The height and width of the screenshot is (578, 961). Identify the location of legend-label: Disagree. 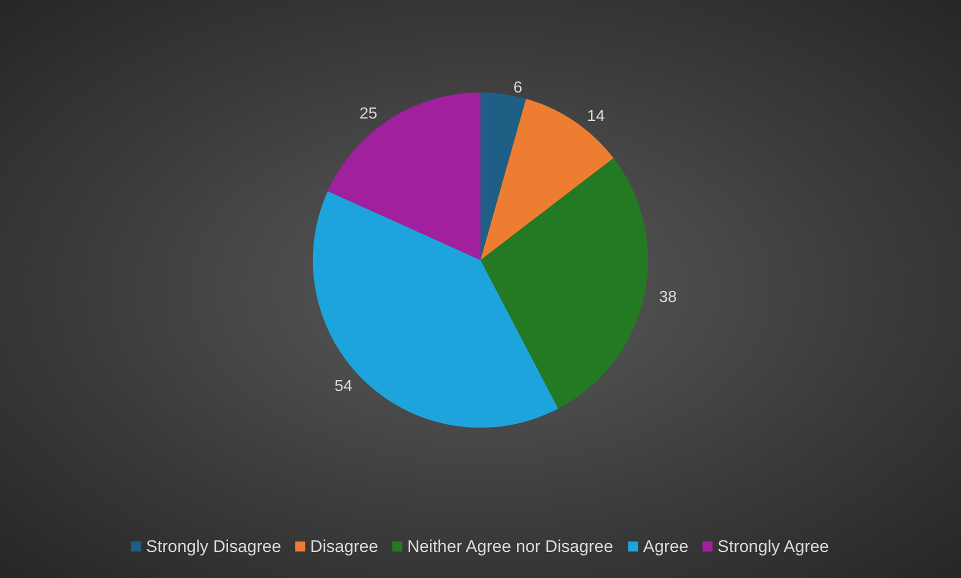
(344, 546).